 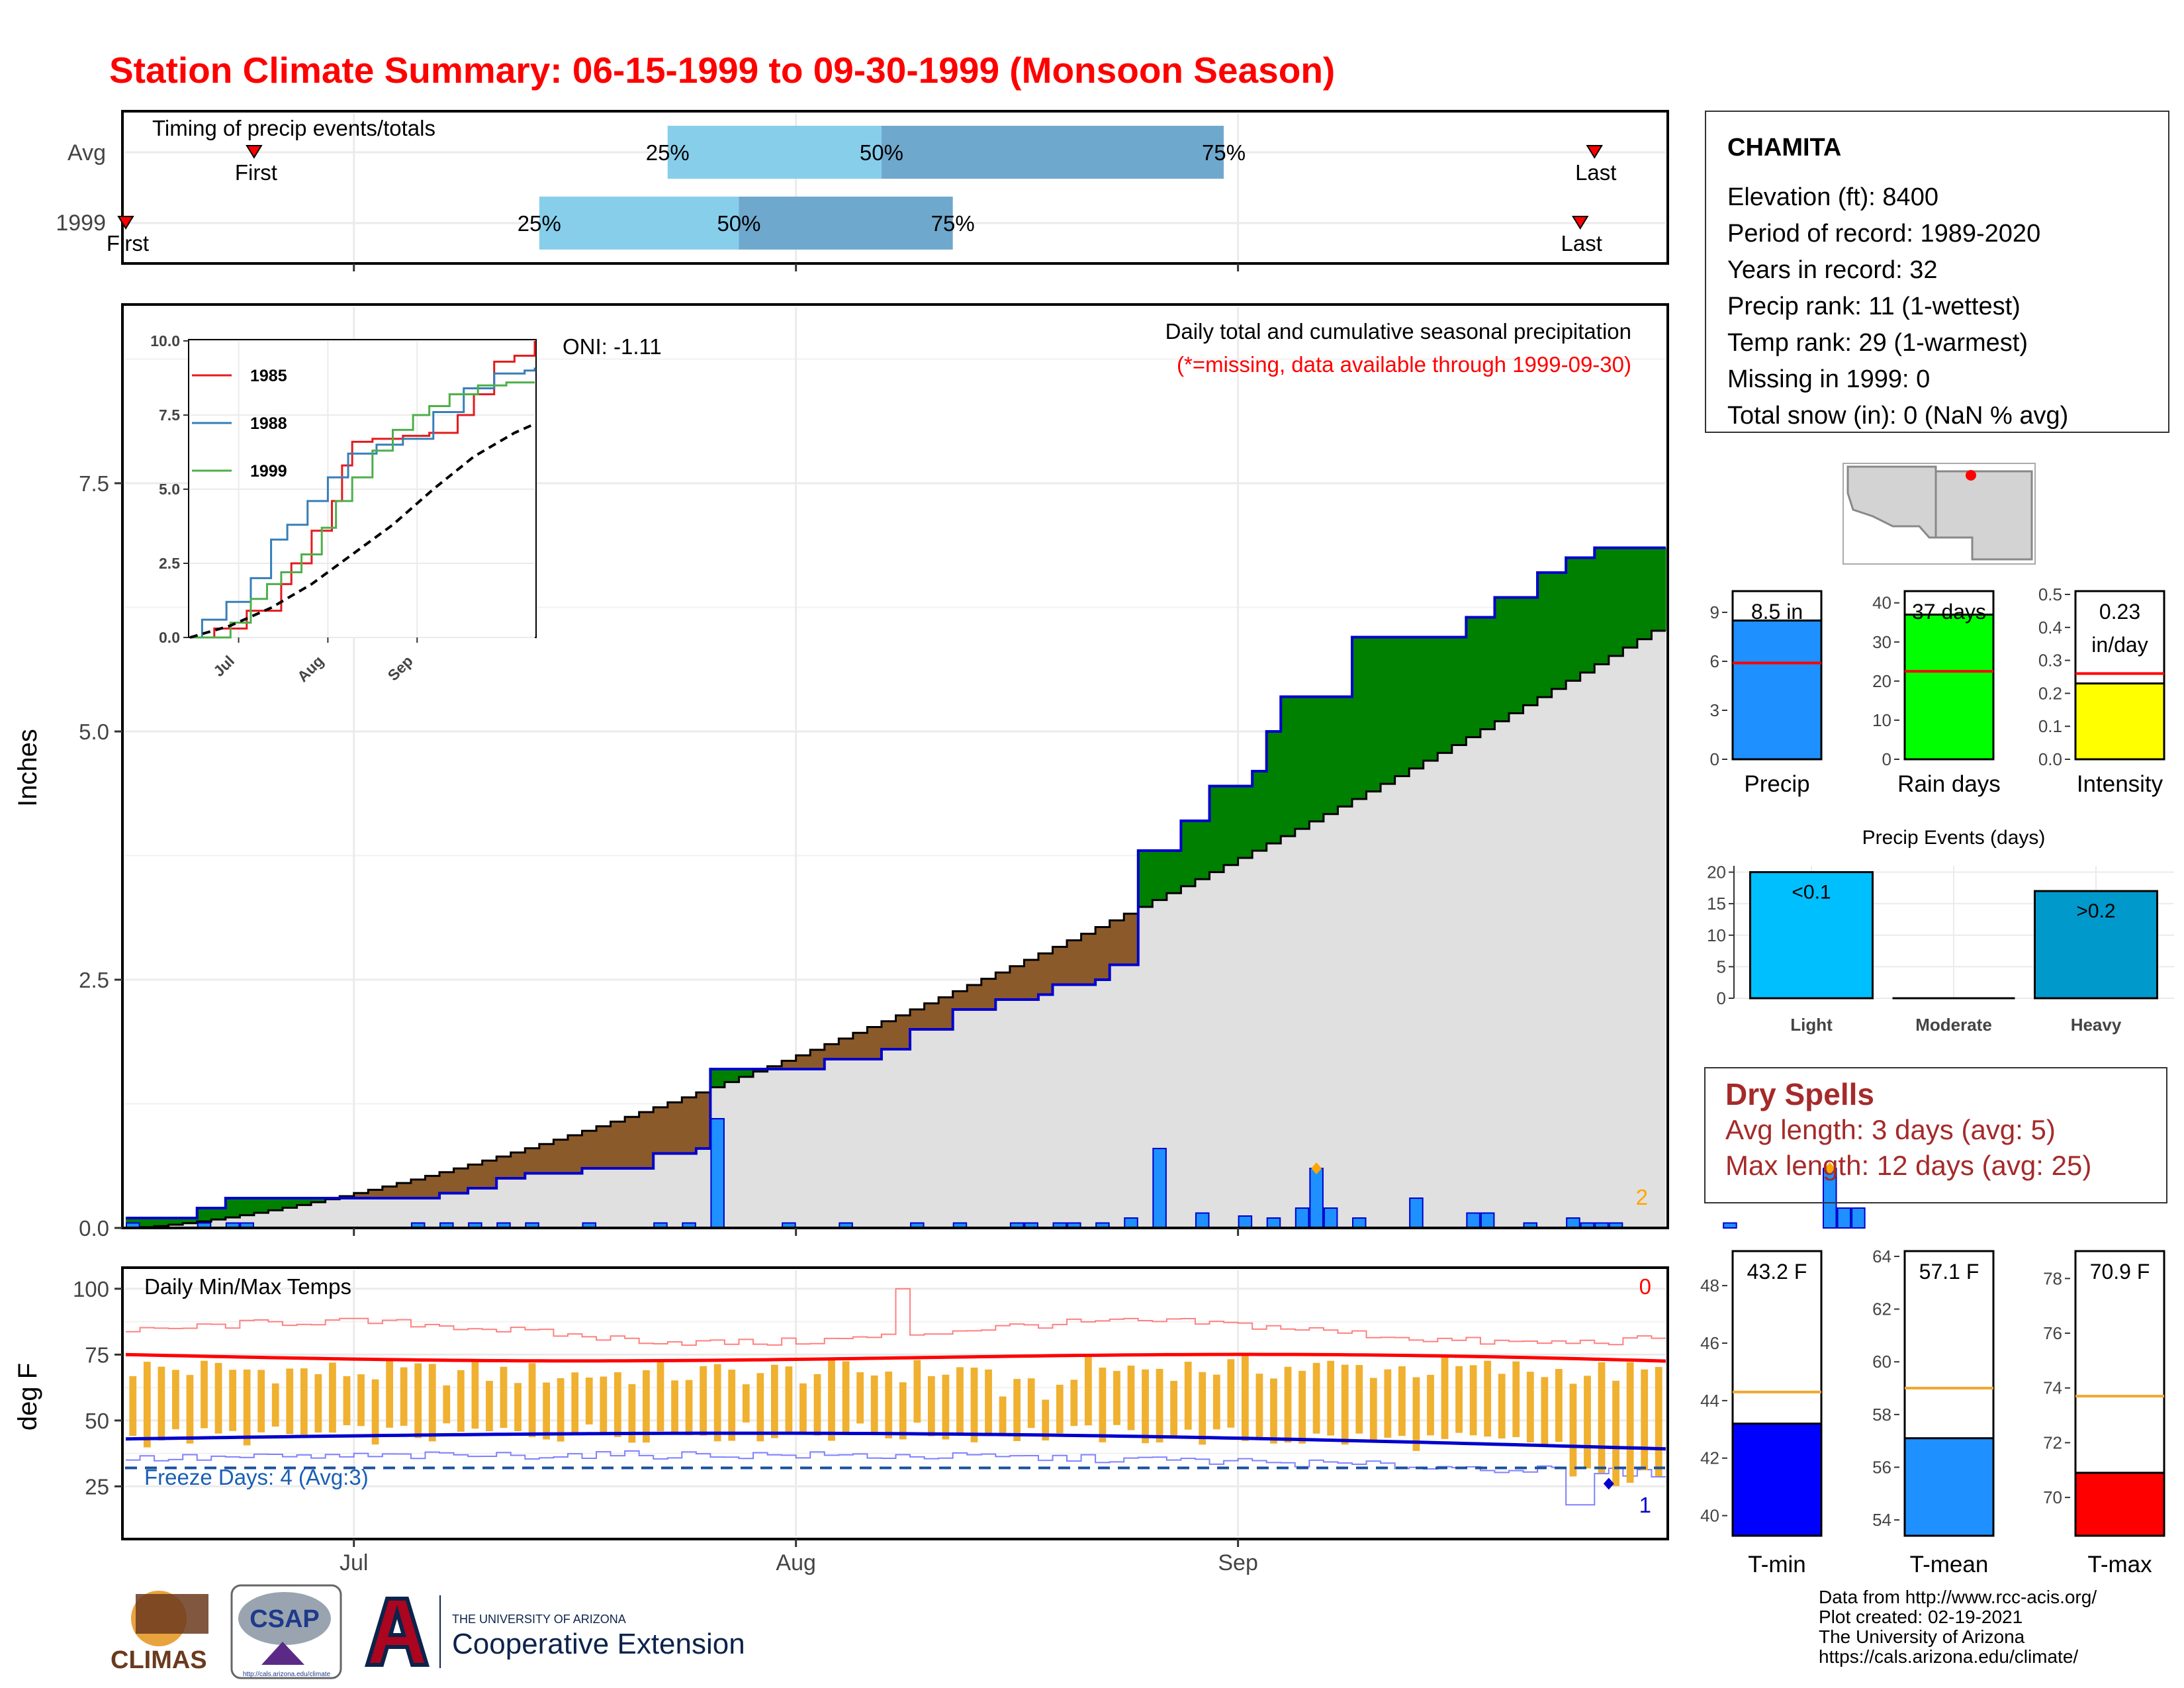 I want to click on station-info-line: Years in record: 32, so click(x=1832, y=270).